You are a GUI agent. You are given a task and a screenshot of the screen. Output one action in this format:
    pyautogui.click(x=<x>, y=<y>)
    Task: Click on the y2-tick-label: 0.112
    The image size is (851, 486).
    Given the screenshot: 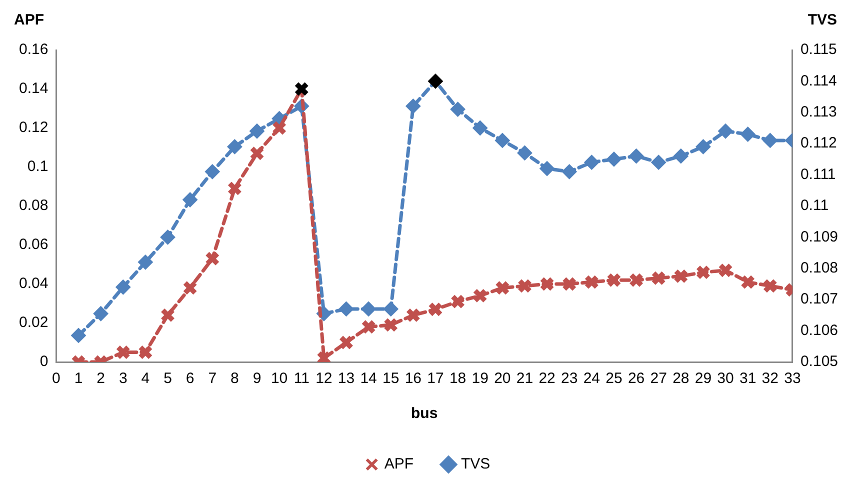 What is the action you would take?
    pyautogui.click(x=818, y=143)
    